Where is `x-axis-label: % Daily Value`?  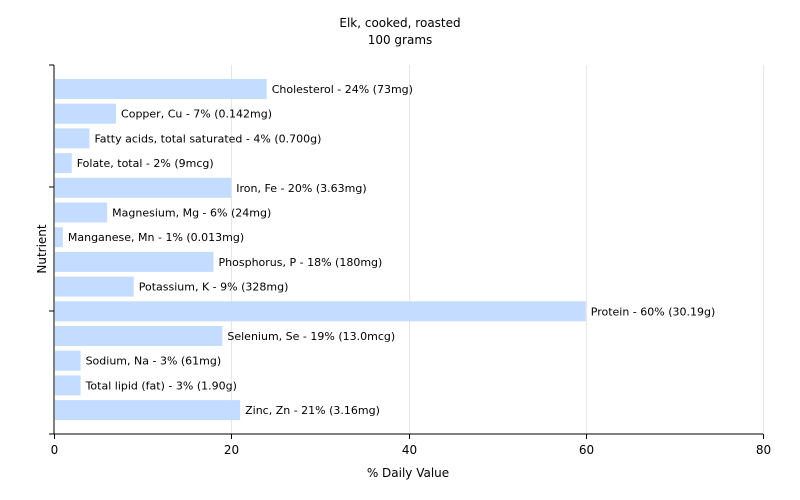 x-axis-label: % Daily Value is located at coordinates (408, 473).